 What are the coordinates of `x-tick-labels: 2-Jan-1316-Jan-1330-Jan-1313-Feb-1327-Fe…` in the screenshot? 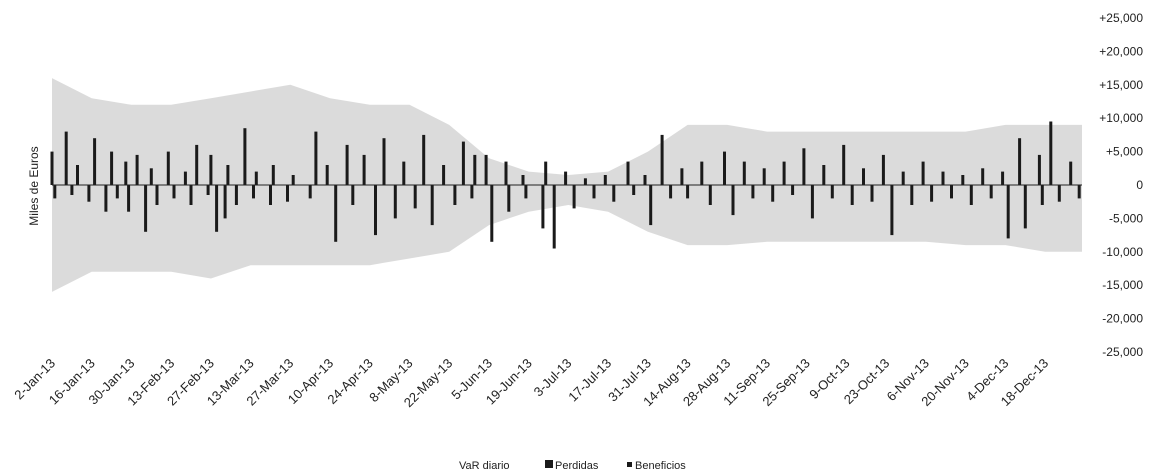 It's located at (531, 383).